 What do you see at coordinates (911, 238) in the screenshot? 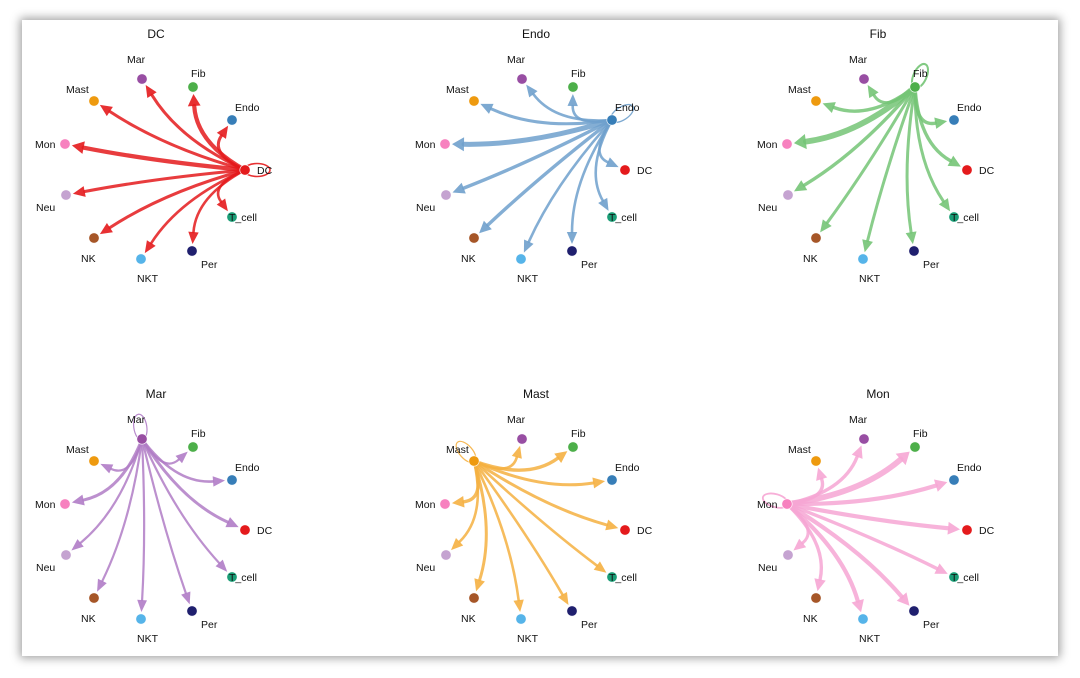
I see `arrowhead-Fib-to-Per` at bounding box center [911, 238].